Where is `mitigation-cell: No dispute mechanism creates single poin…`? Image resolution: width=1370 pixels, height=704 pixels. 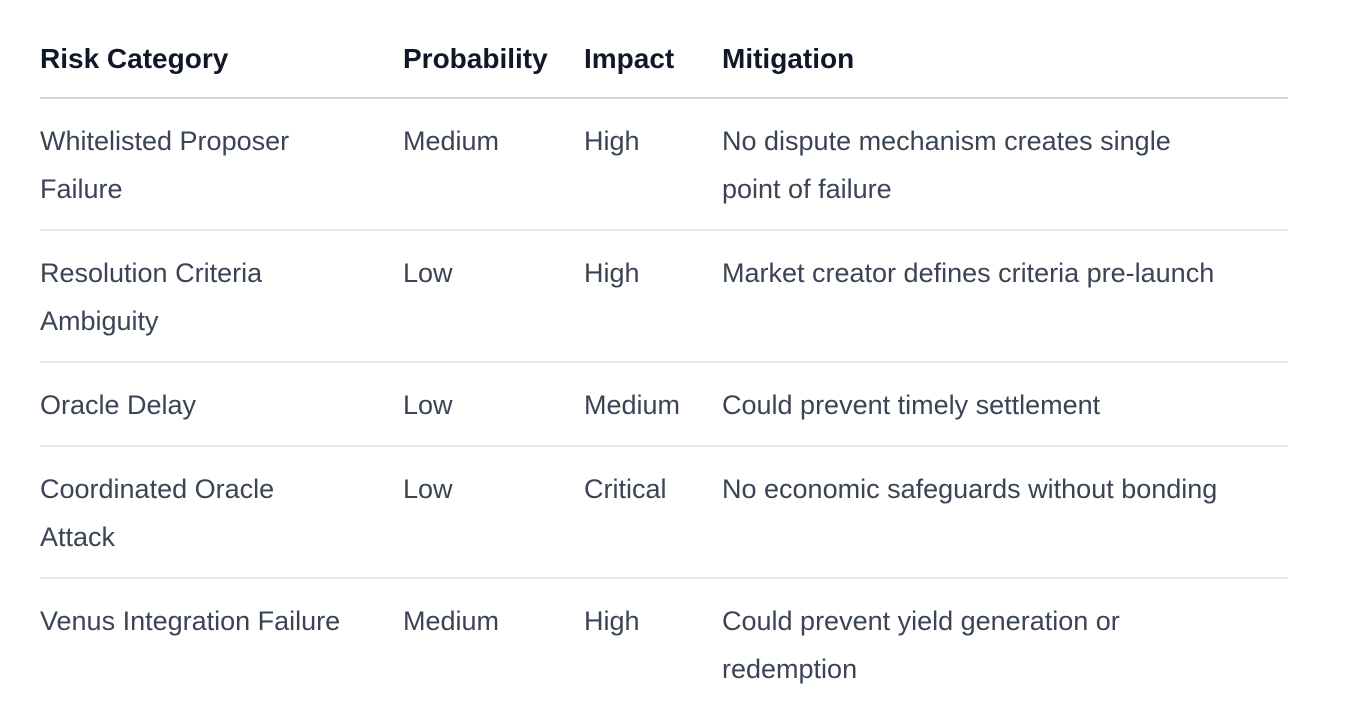
mitigation-cell: No dispute mechanism creates single poin… is located at coordinates (1005, 164).